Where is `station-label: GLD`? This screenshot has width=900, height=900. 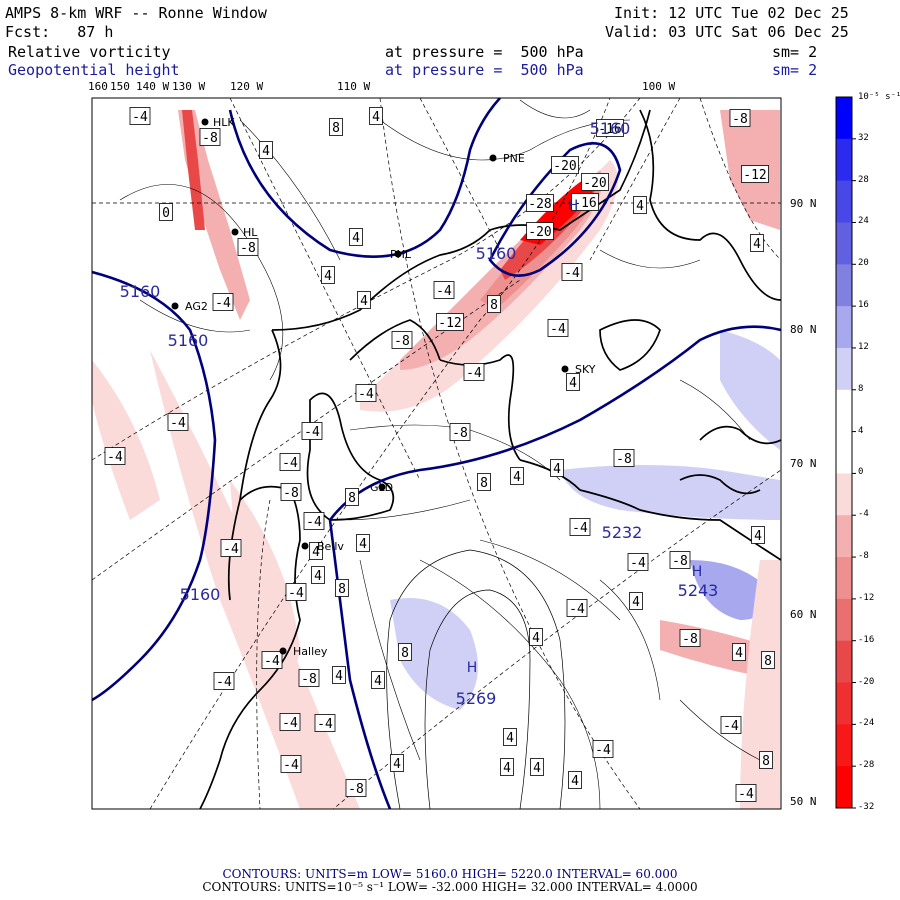
station-label: GLD is located at coordinates (381, 487).